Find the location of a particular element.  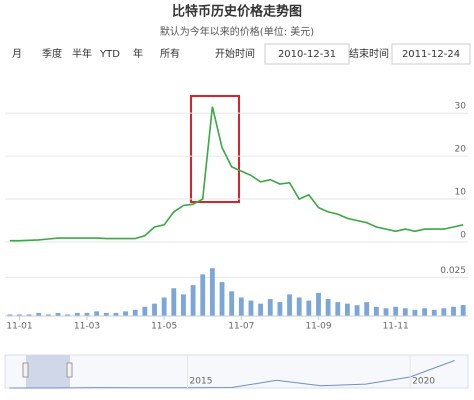

end-date: 2011-12-24 is located at coordinates (431, 54).